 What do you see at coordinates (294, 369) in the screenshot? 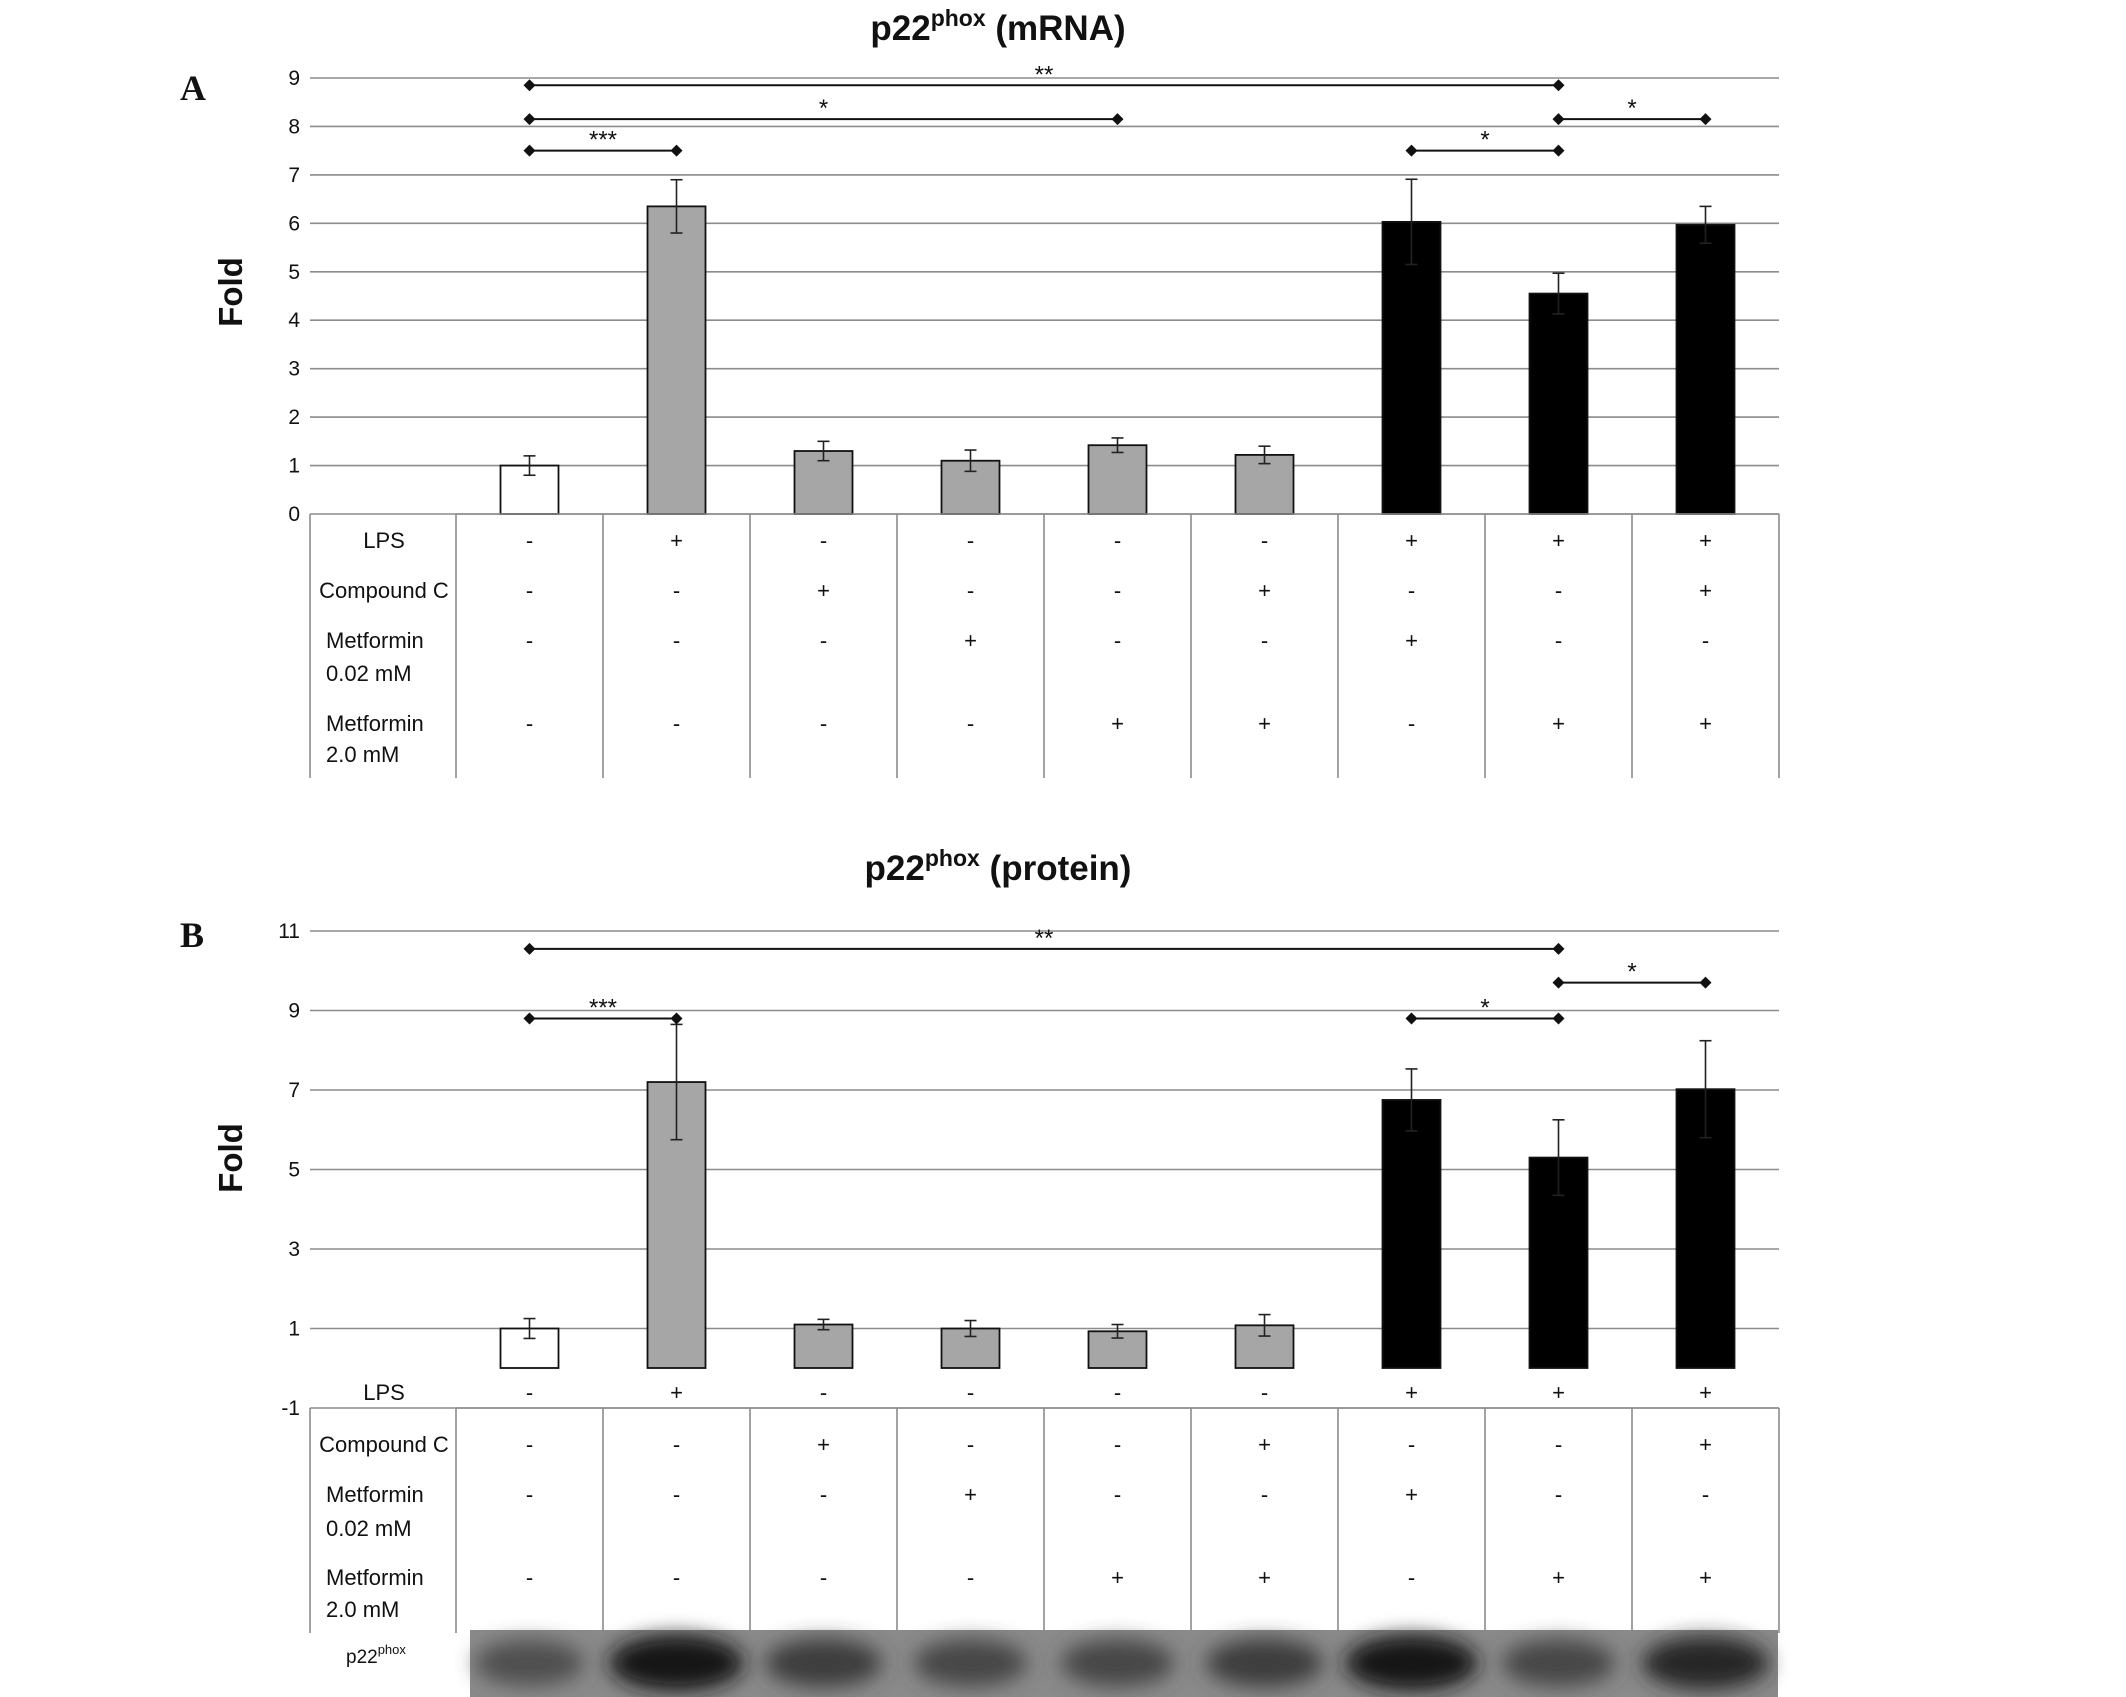
I see `y-tick-label: 3` at bounding box center [294, 369].